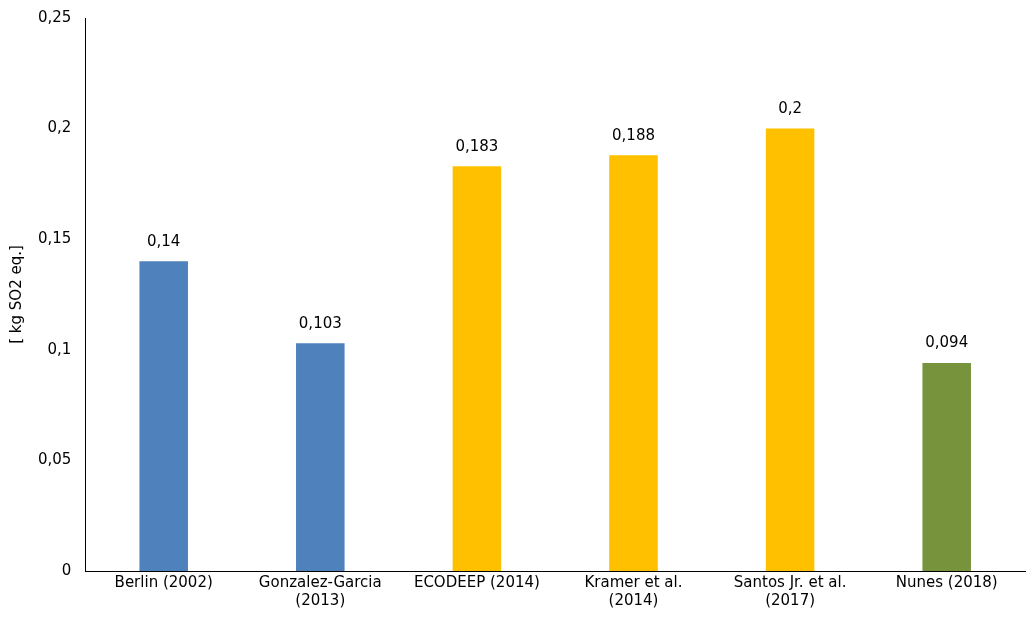 The width and height of the screenshot is (1031, 617). I want to click on y-tick-label: 0,15, so click(54, 238).